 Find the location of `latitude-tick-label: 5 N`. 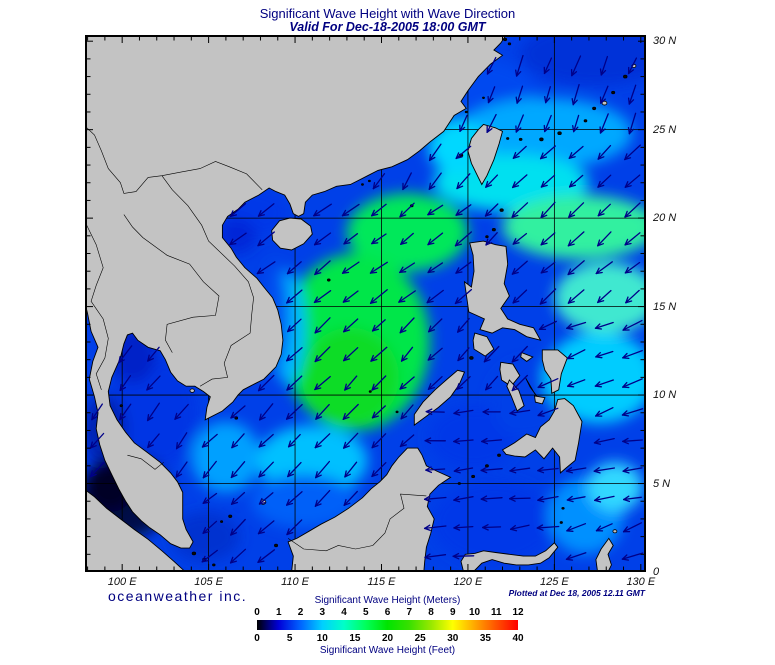

latitude-tick-label: 5 N is located at coordinates (662, 483).